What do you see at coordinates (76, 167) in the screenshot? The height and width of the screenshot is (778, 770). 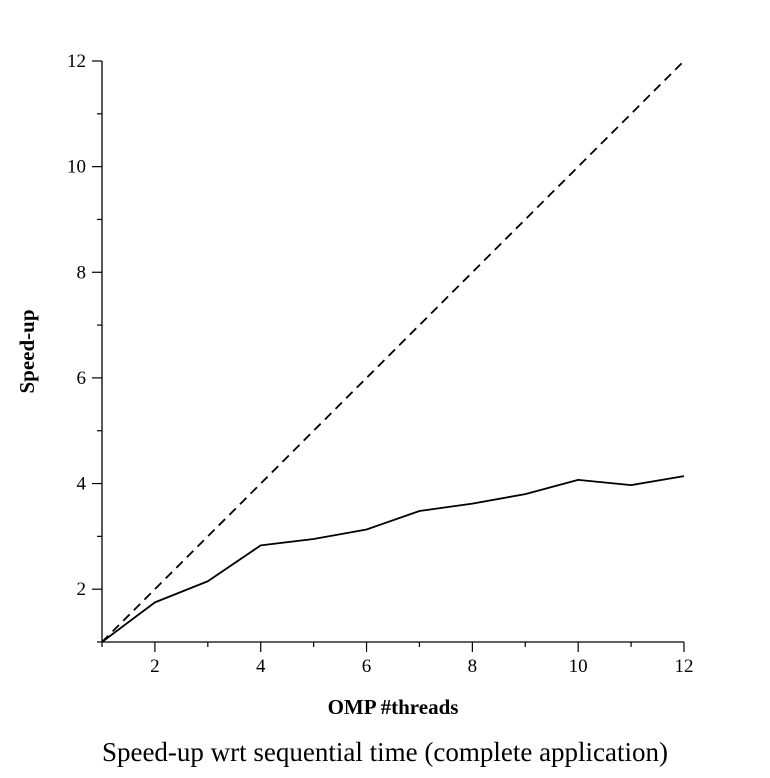 I see `y-tick-label: 10` at bounding box center [76, 167].